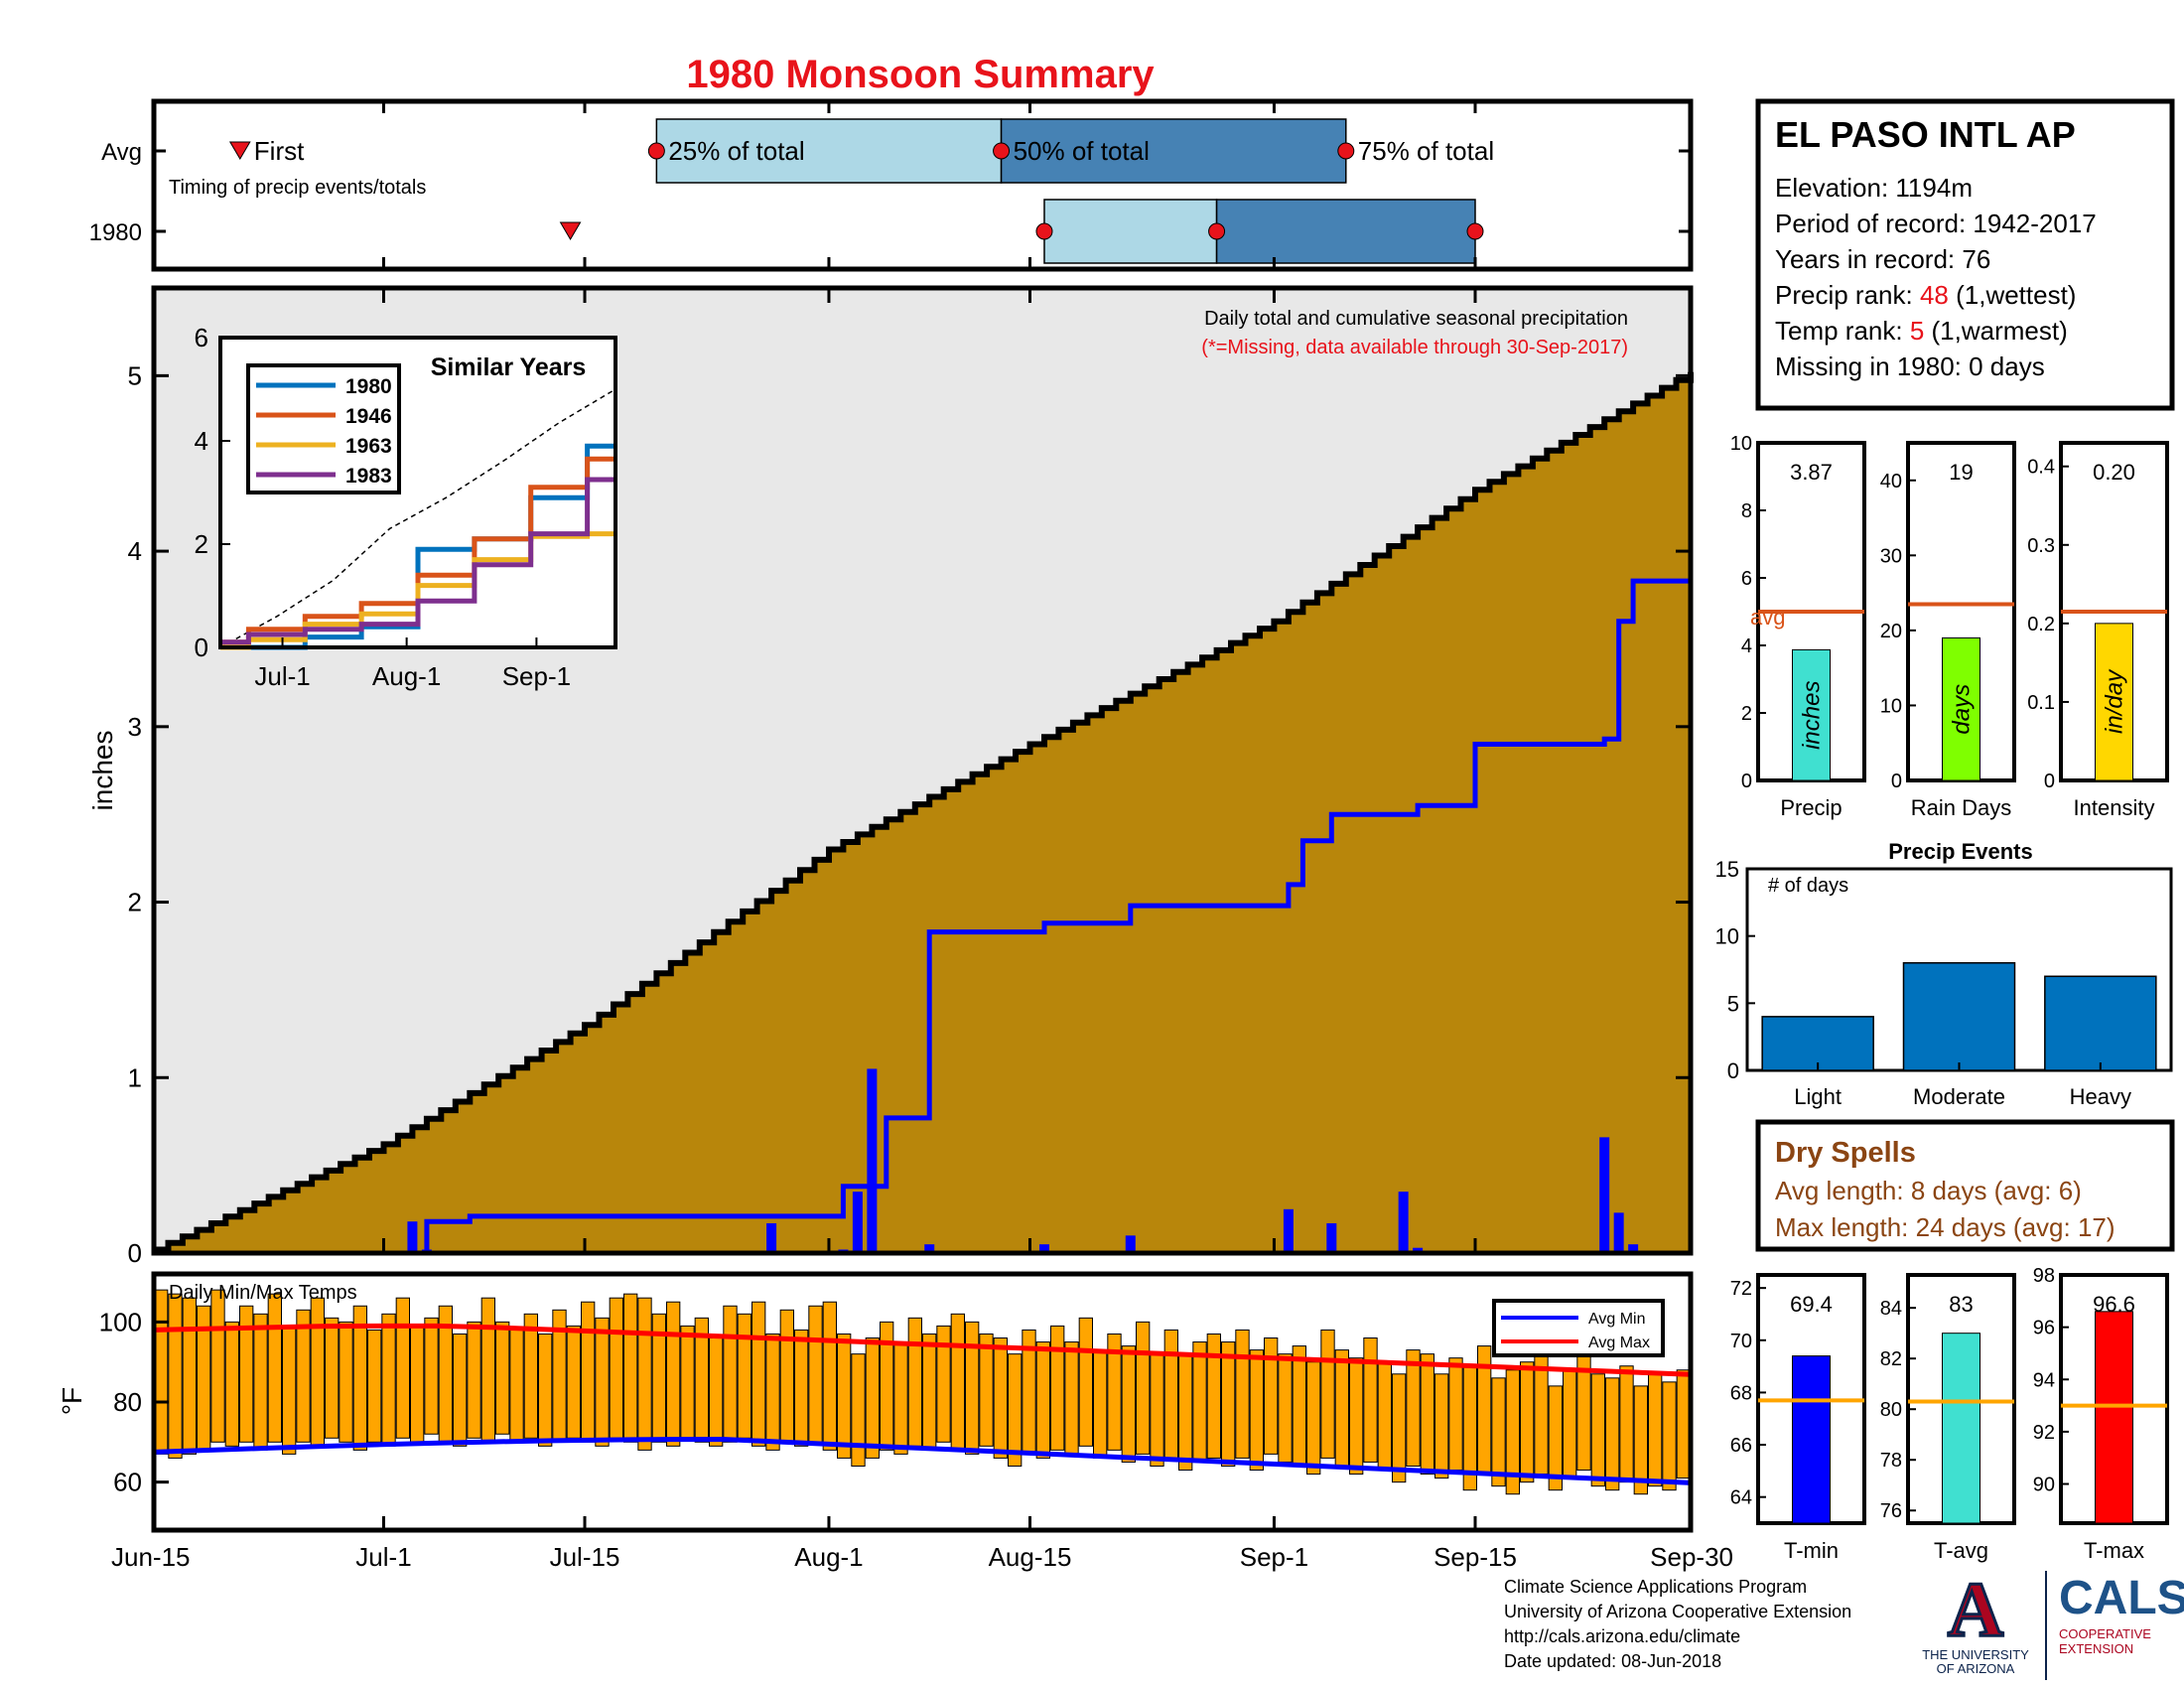  What do you see at coordinates (2105, 1633) in the screenshot?
I see `cals-logo-line1: COOPERATIVE` at bounding box center [2105, 1633].